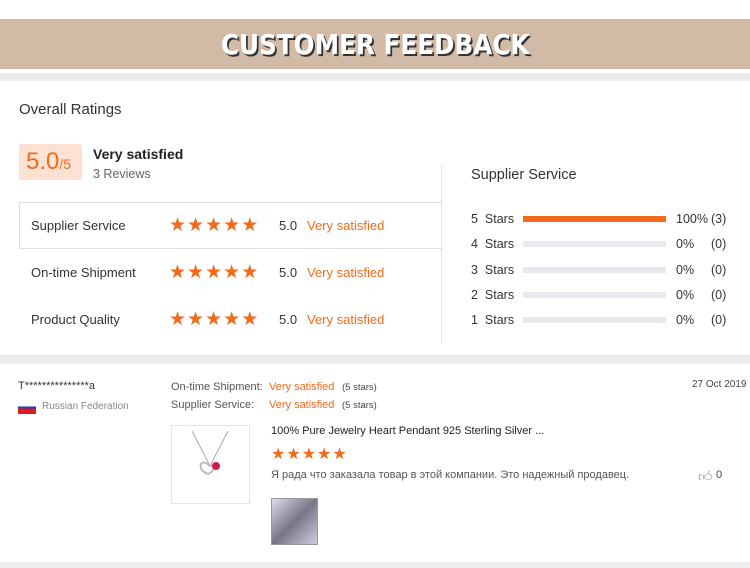  I want to click on banner-title: CUSTOMER FEEDBACK, so click(375, 44).